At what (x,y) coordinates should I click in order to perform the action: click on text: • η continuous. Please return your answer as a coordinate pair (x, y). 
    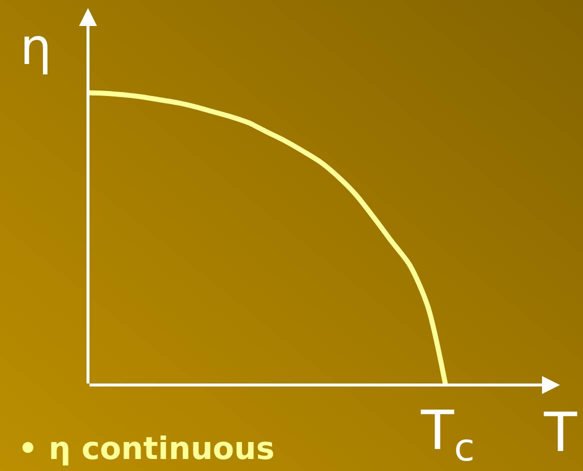
    Looking at the image, I should click on (146, 449).